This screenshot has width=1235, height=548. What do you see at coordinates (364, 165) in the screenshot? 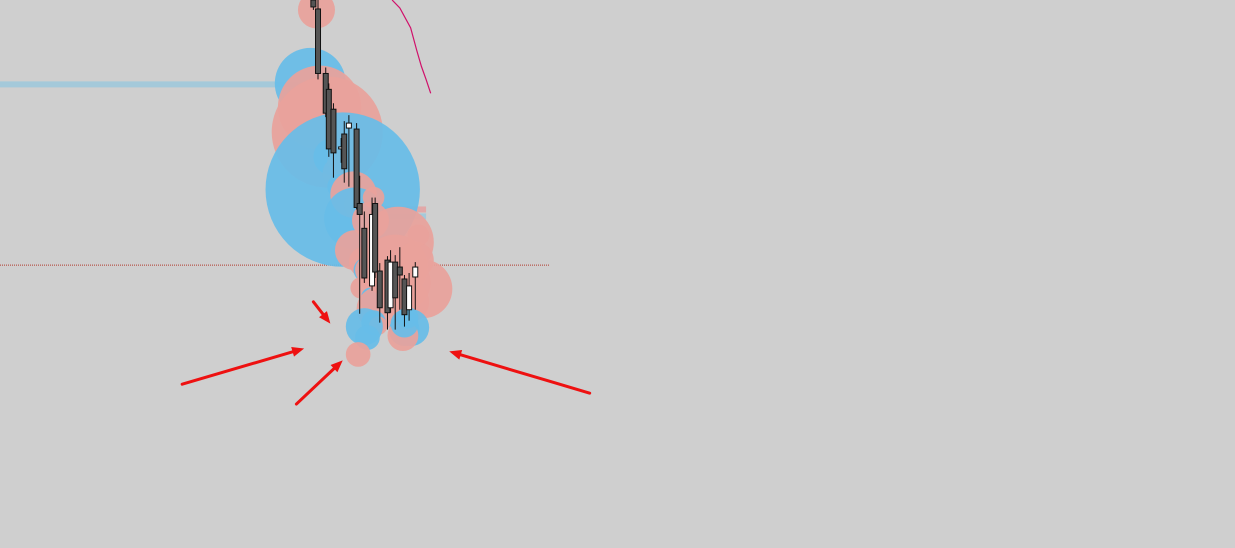
I see `candles` at bounding box center [364, 165].